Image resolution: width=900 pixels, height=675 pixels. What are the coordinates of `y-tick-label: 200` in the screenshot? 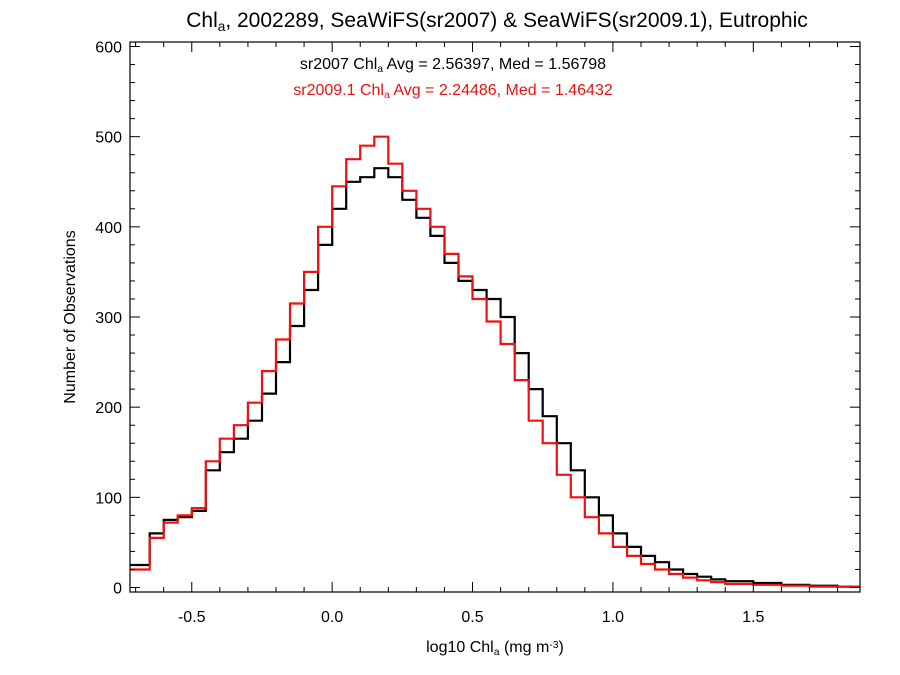 It's located at (108, 408).